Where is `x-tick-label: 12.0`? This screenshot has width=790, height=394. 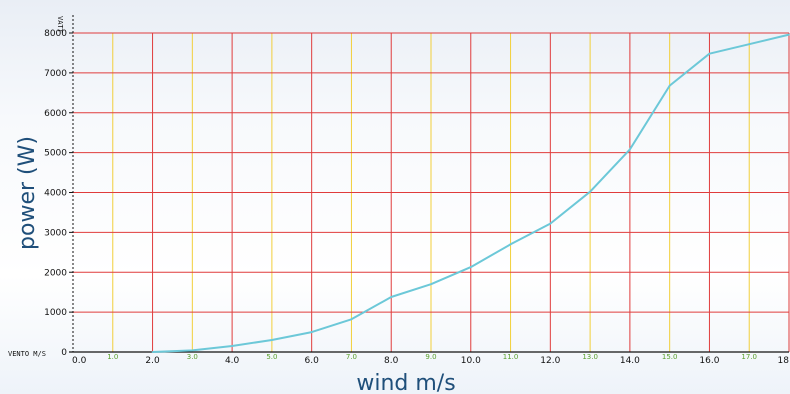
x-tick-label: 12.0 is located at coordinates (550, 361).